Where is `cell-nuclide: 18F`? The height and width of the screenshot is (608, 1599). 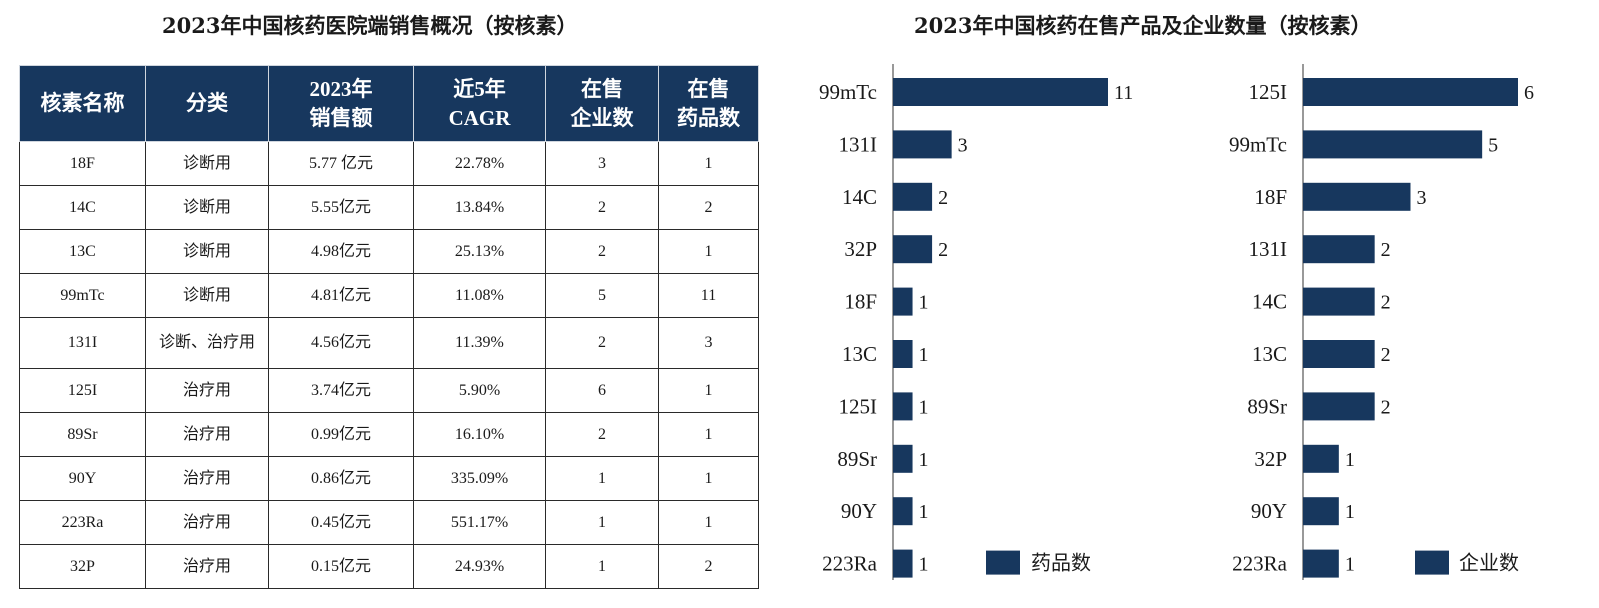
cell-nuclide: 18F is located at coordinates (82, 163).